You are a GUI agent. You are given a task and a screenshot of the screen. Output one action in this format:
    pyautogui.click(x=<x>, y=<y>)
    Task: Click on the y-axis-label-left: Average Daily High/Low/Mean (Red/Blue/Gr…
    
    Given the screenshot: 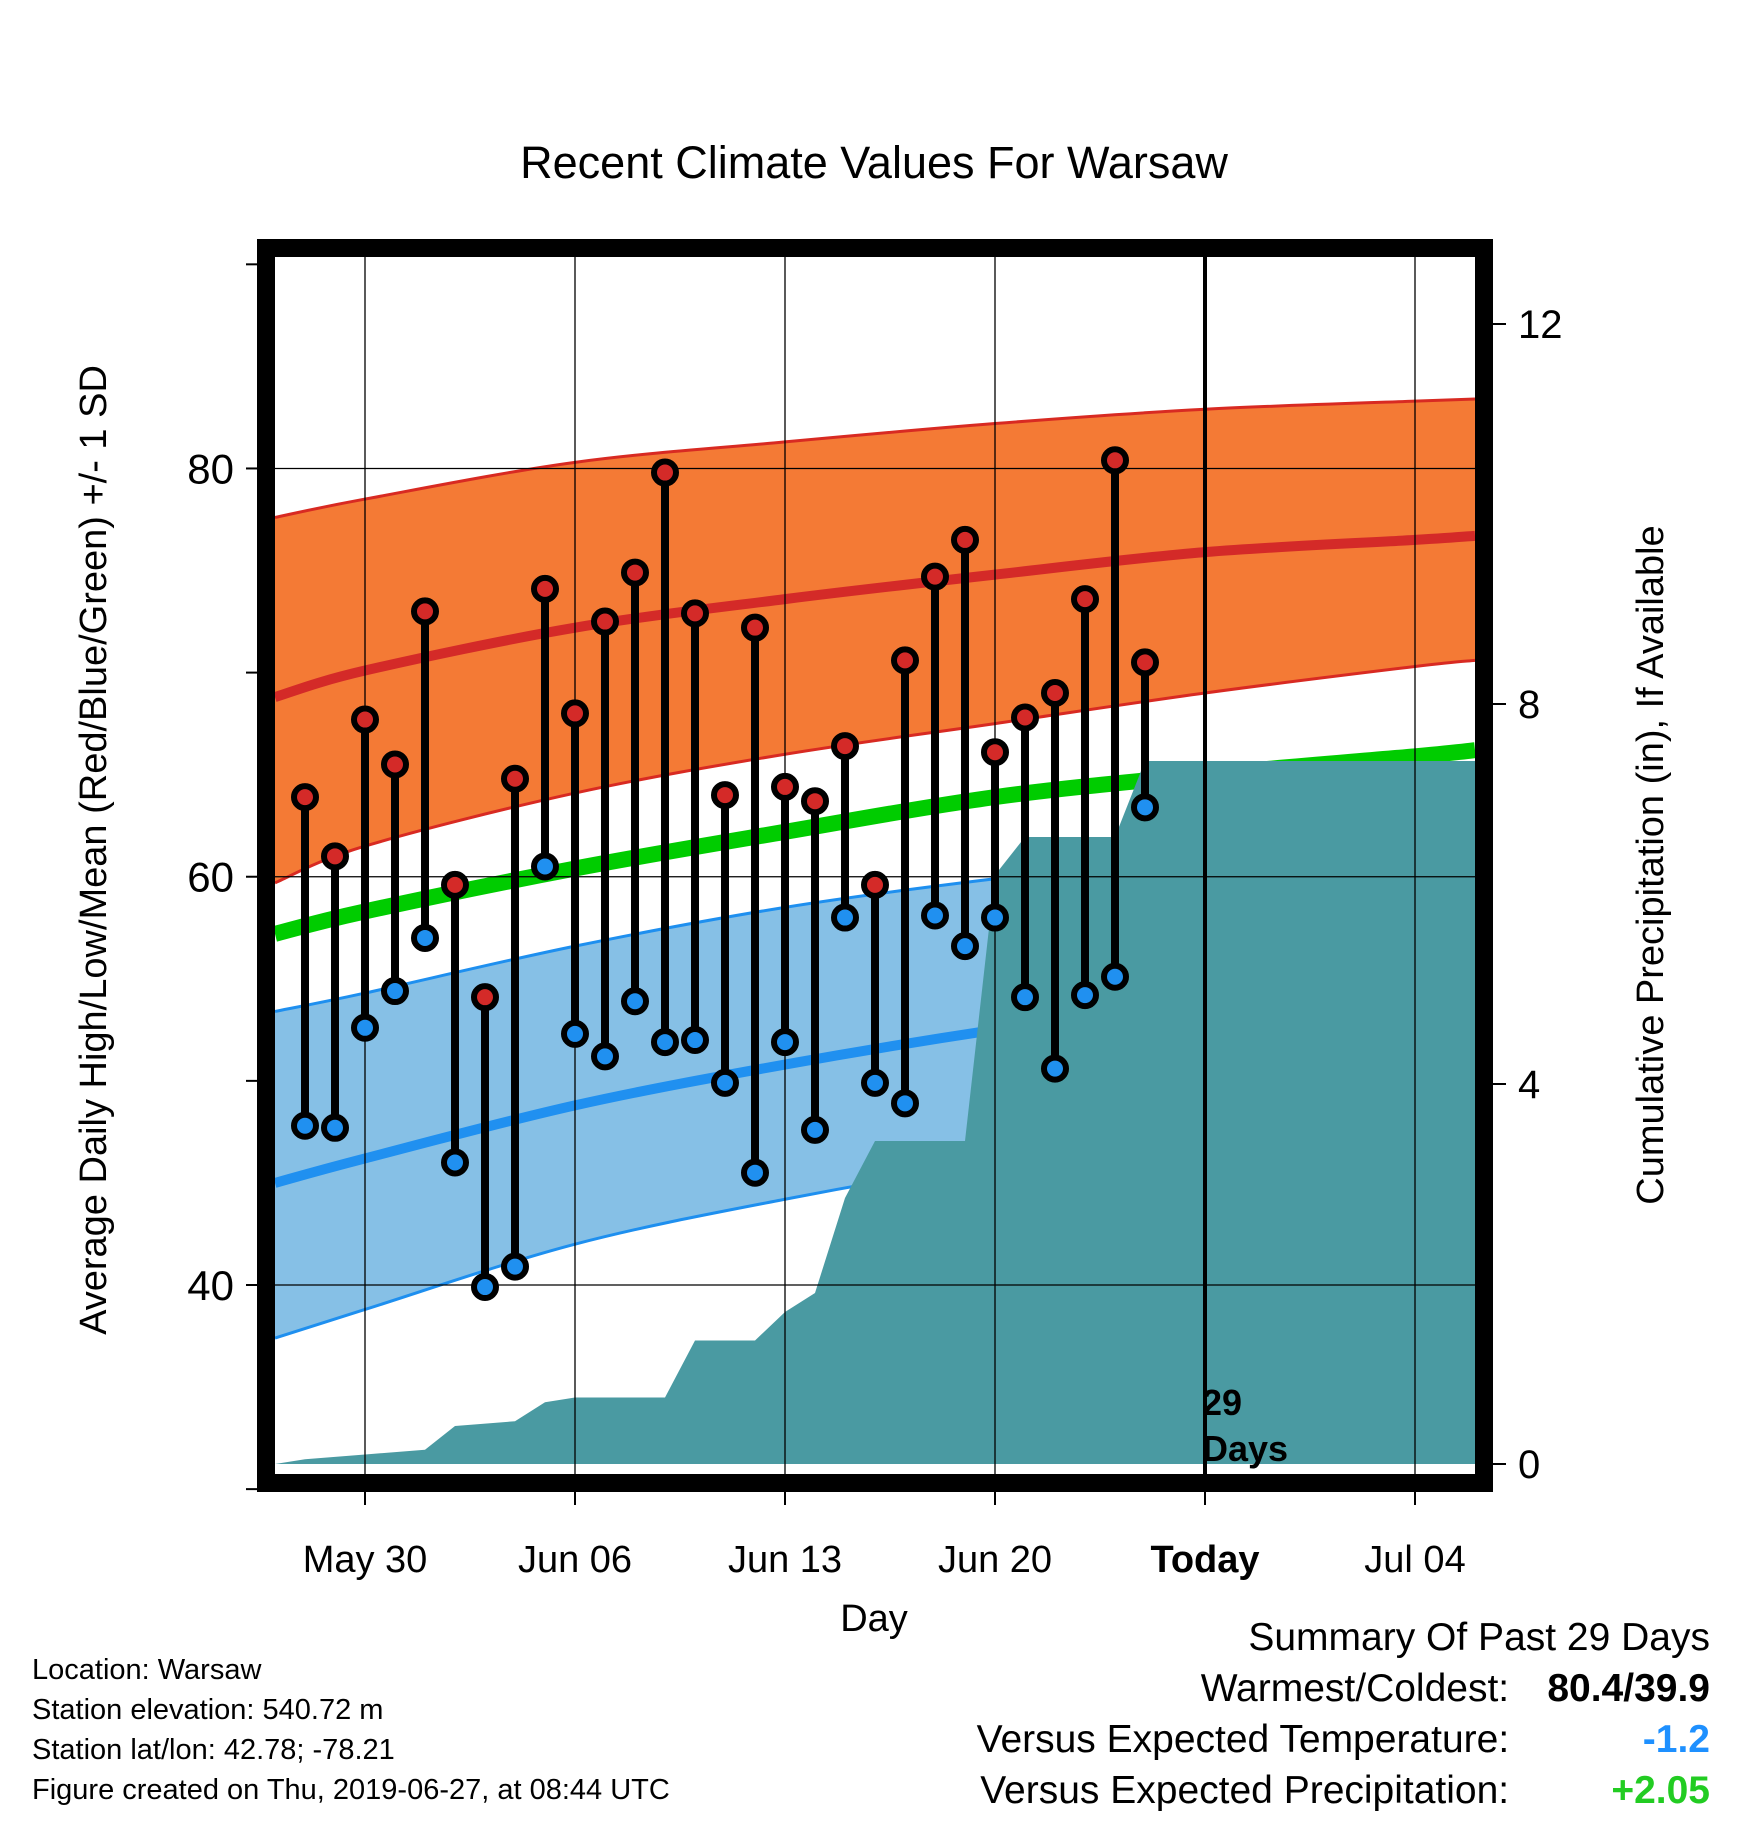 What is the action you would take?
    pyautogui.click(x=94, y=850)
    